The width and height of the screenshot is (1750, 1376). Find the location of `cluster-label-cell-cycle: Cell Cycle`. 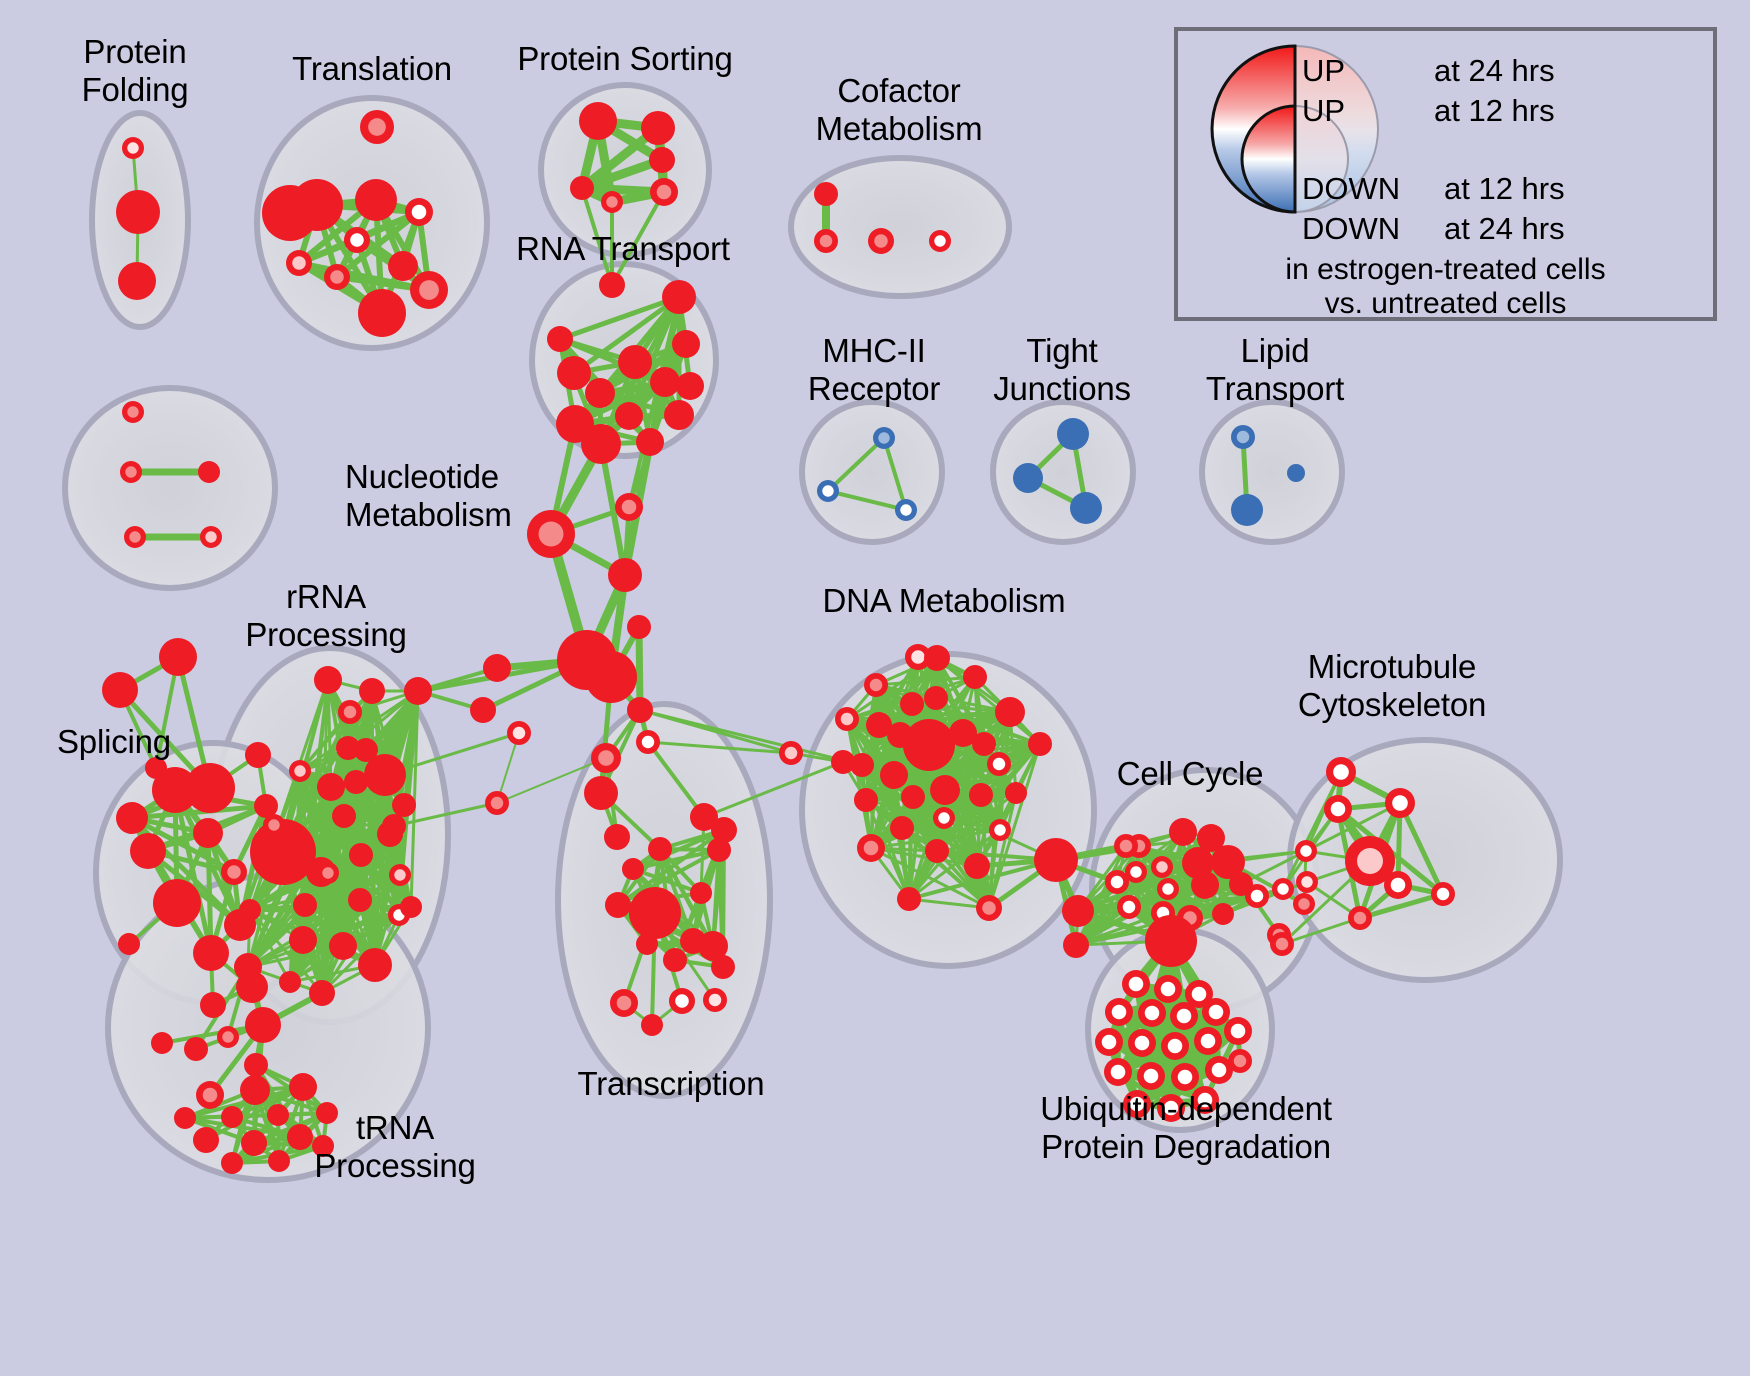

cluster-label-cell-cycle: Cell Cycle is located at coordinates (1190, 773).